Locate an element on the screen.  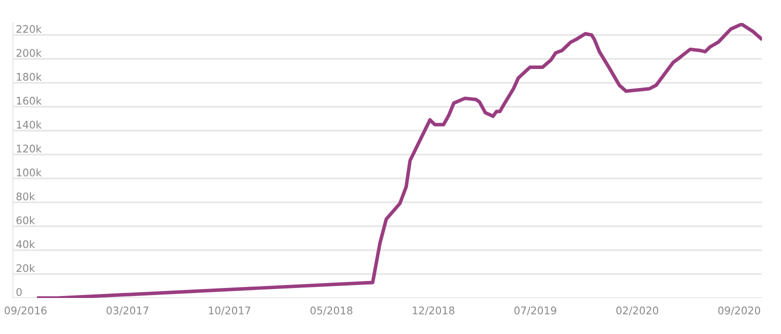
y-tick-label: 200k is located at coordinates (29, 52).